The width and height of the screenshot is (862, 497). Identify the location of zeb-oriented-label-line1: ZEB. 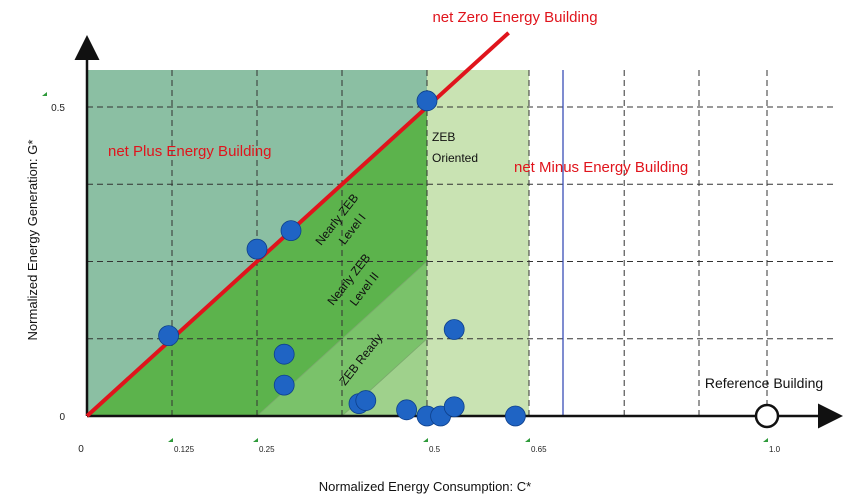
(443, 137).